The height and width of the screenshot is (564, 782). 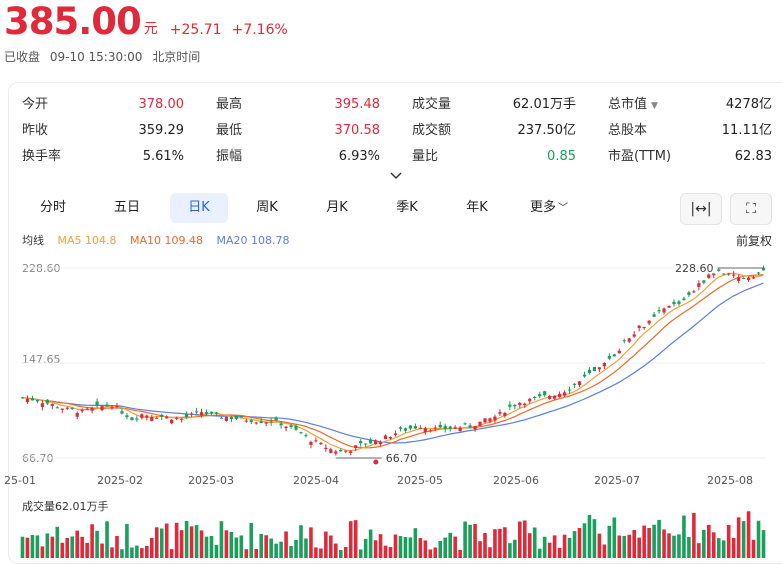 I want to click on caret-down-icon: ▼, so click(x=654, y=106).